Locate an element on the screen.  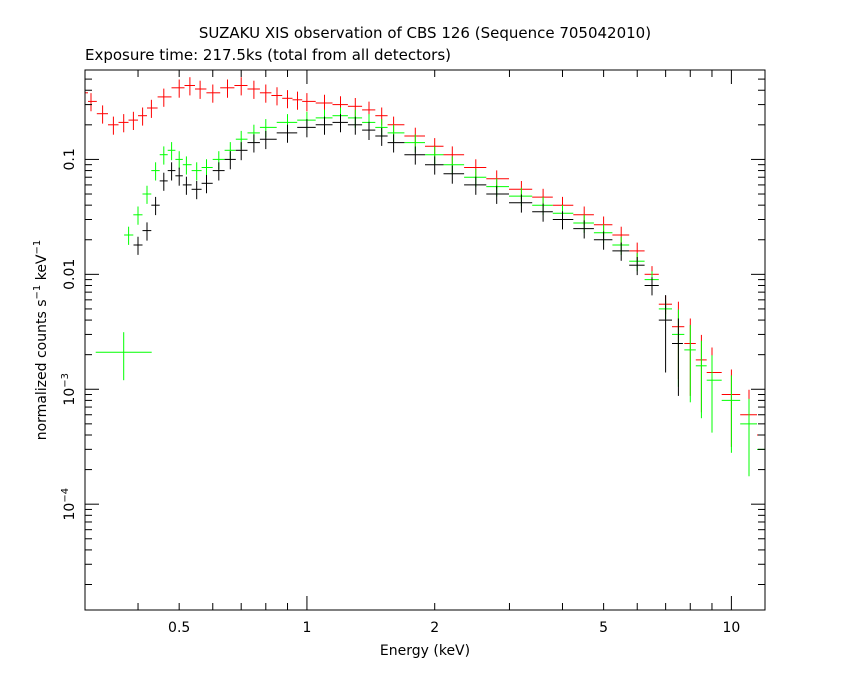
y-tick-label: 10−4 is located at coordinates (69, 504).